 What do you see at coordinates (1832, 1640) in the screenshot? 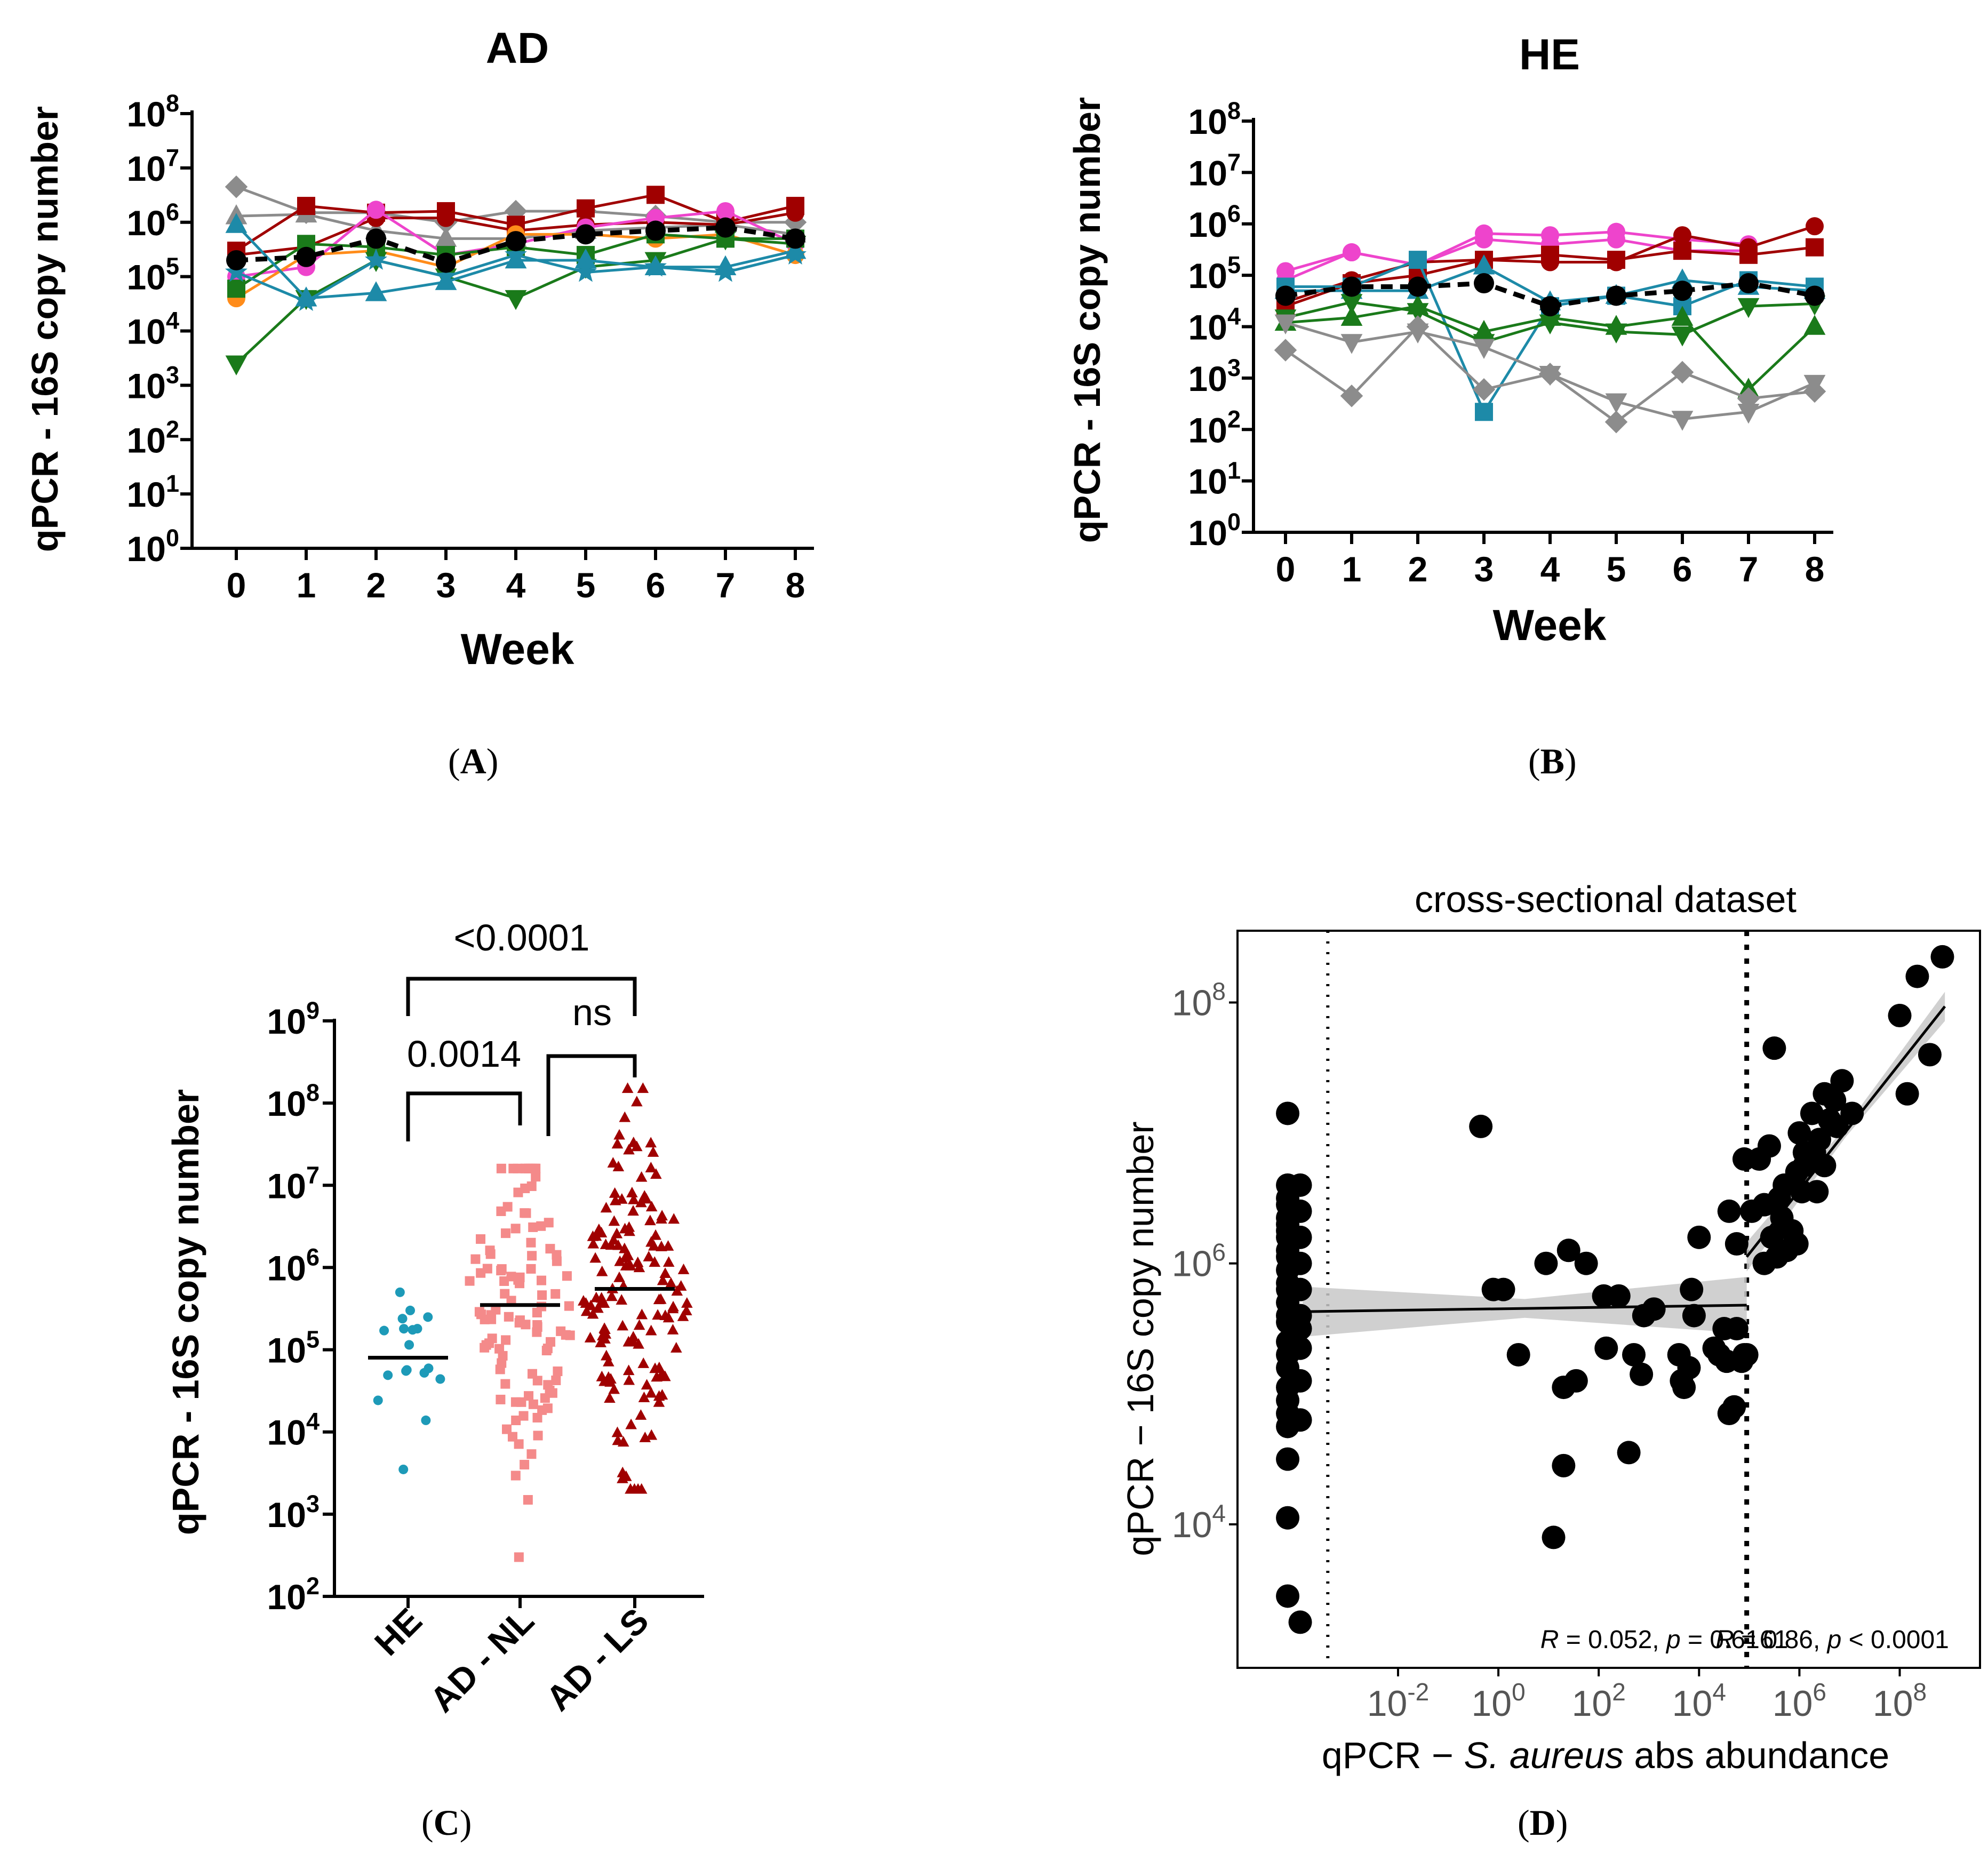
I see `panelD-stat-annotation: R = 0.86, p < 0.0001` at bounding box center [1832, 1640].